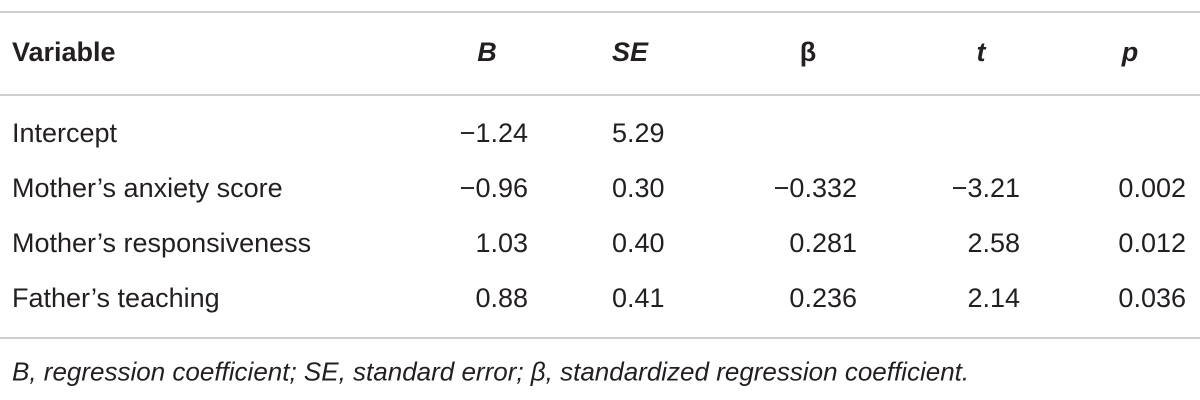 This screenshot has height=400, width=1200. Describe the element at coordinates (600, 338) in the screenshot. I see `bottom-rule` at that location.